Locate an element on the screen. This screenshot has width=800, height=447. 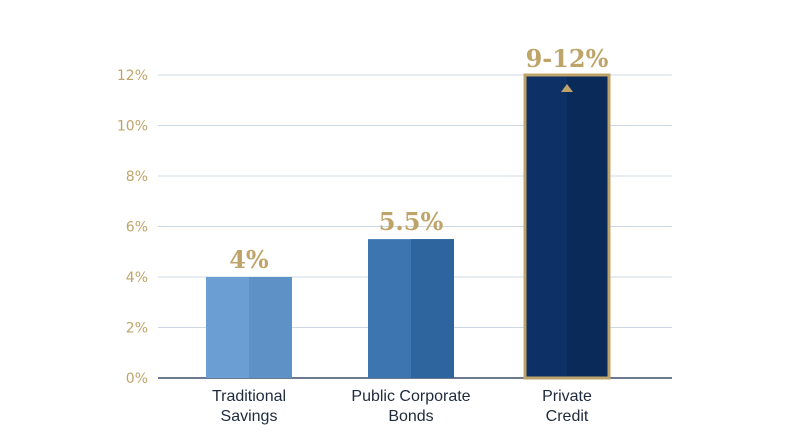
data-label: 9-12% is located at coordinates (567, 58).